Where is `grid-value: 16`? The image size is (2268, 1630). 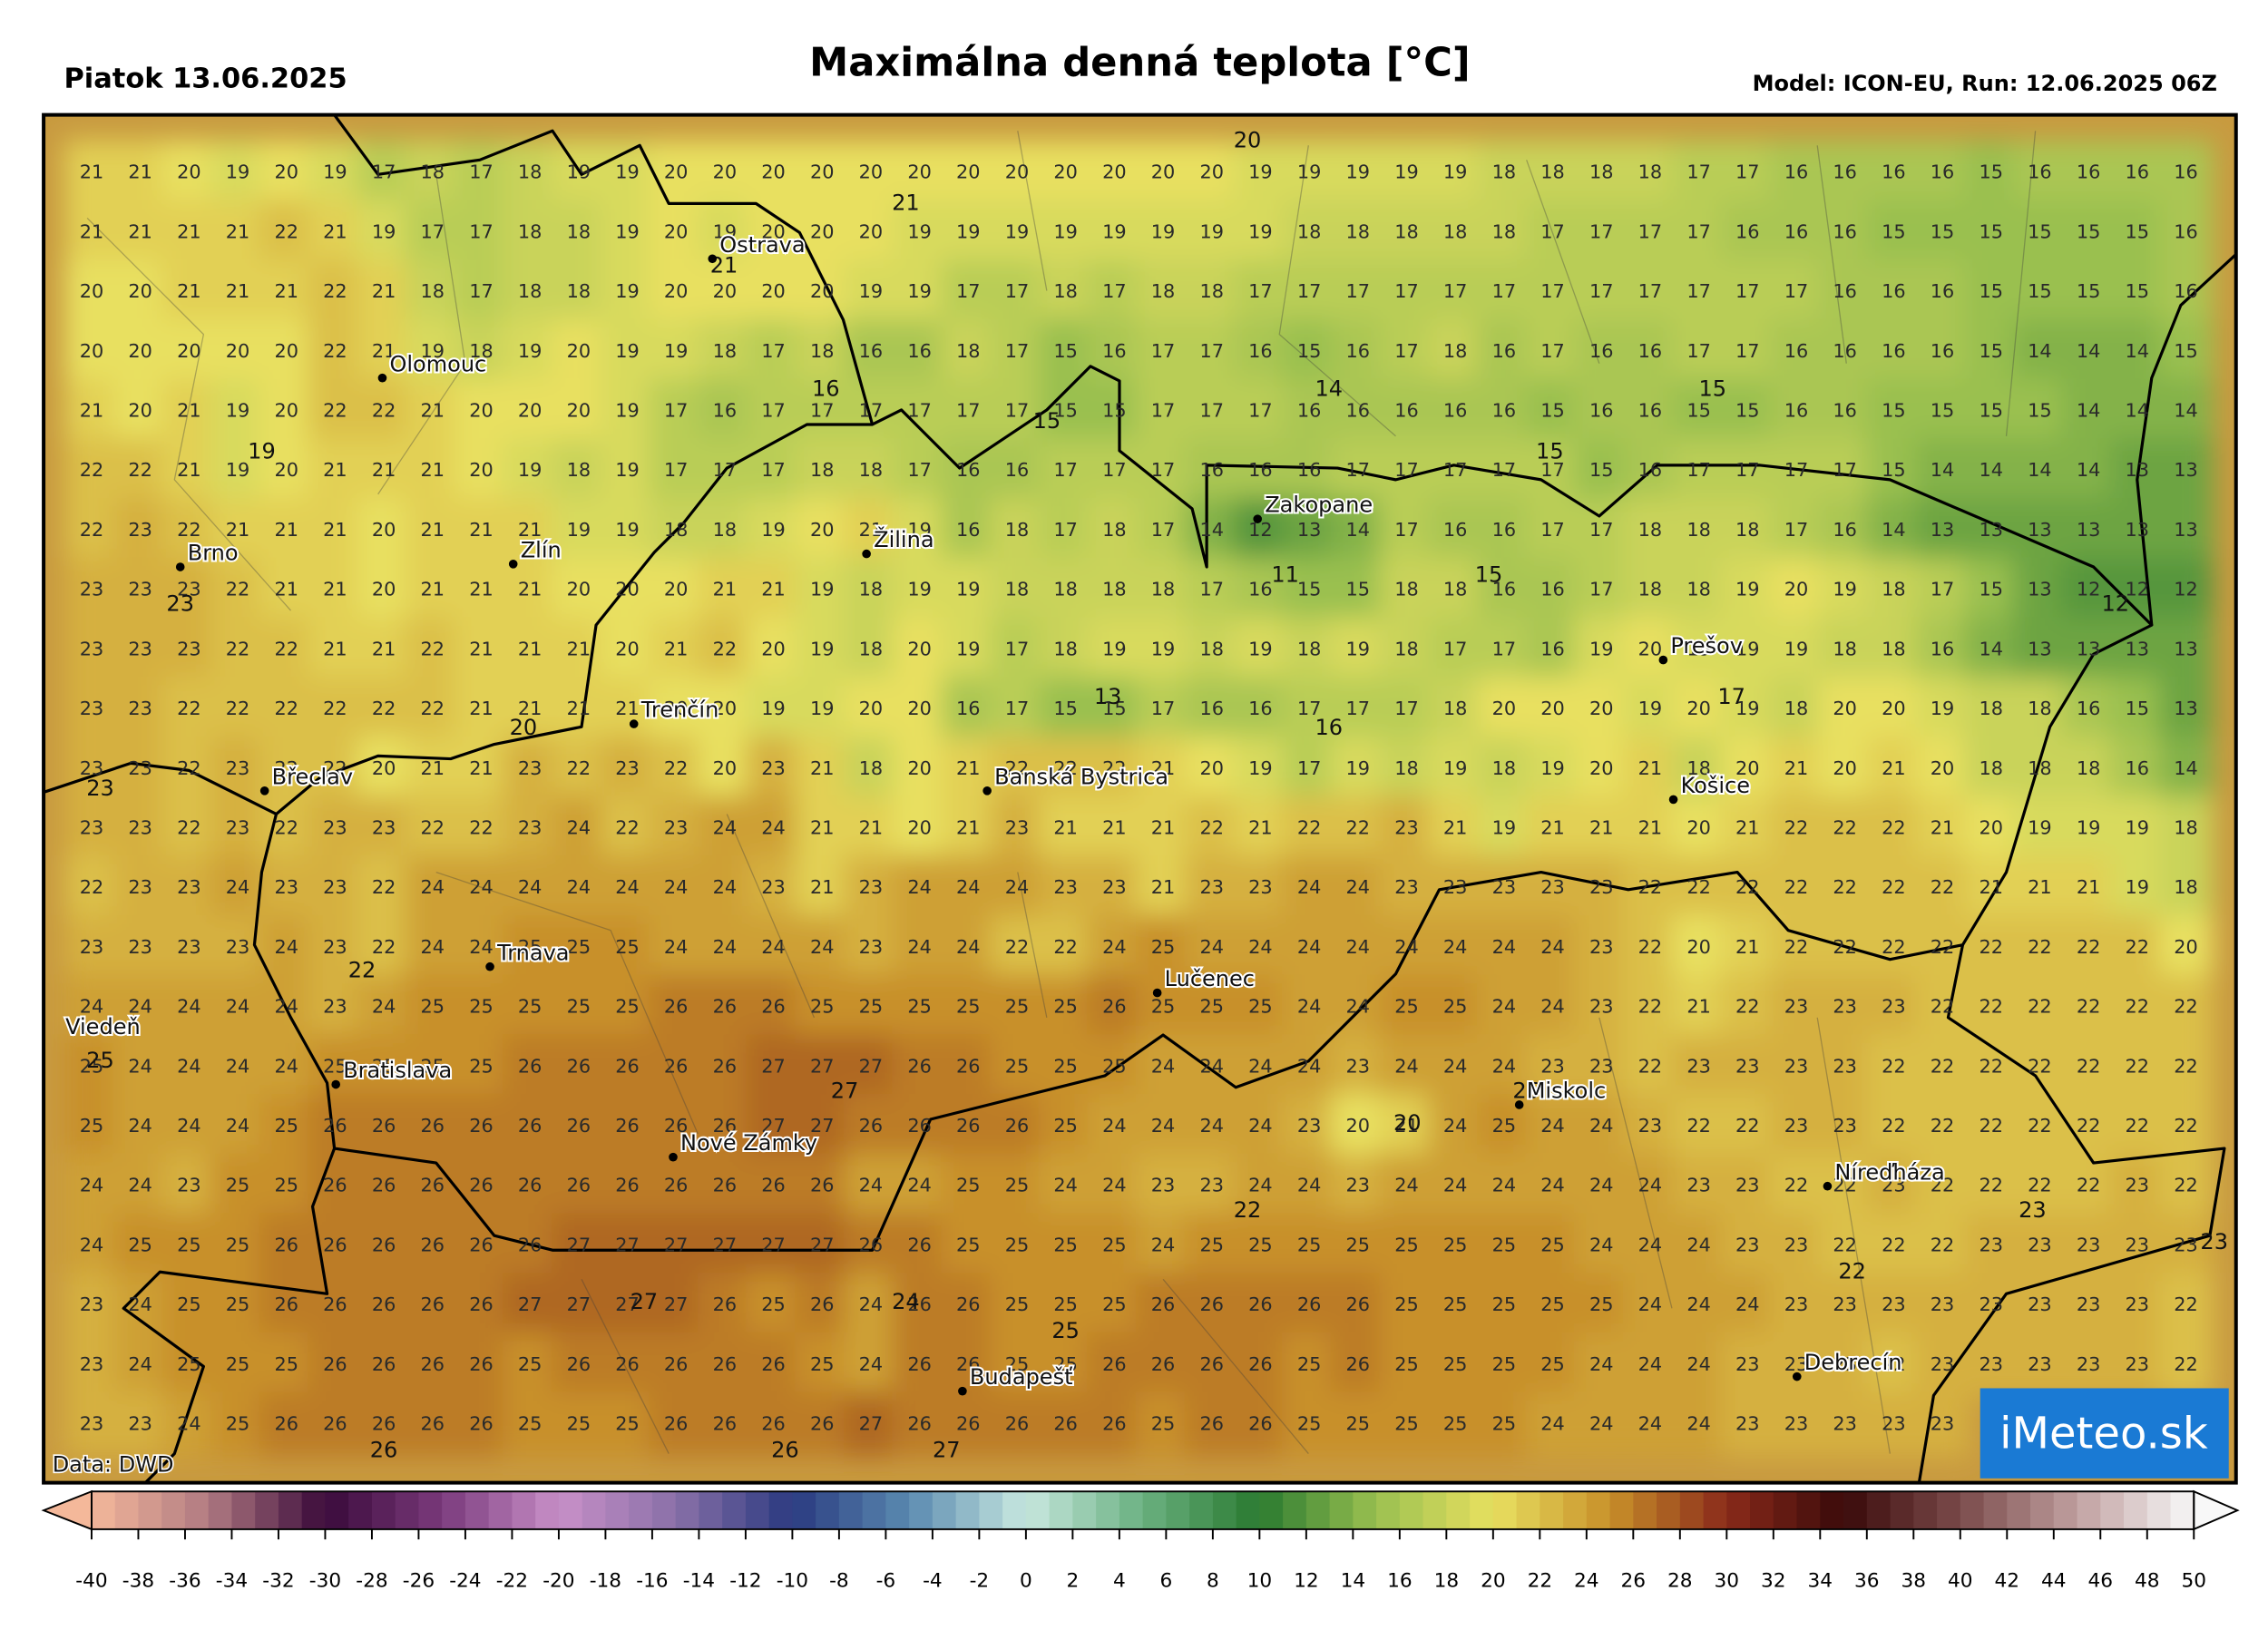
grid-value: 16 is located at coordinates (1602, 351).